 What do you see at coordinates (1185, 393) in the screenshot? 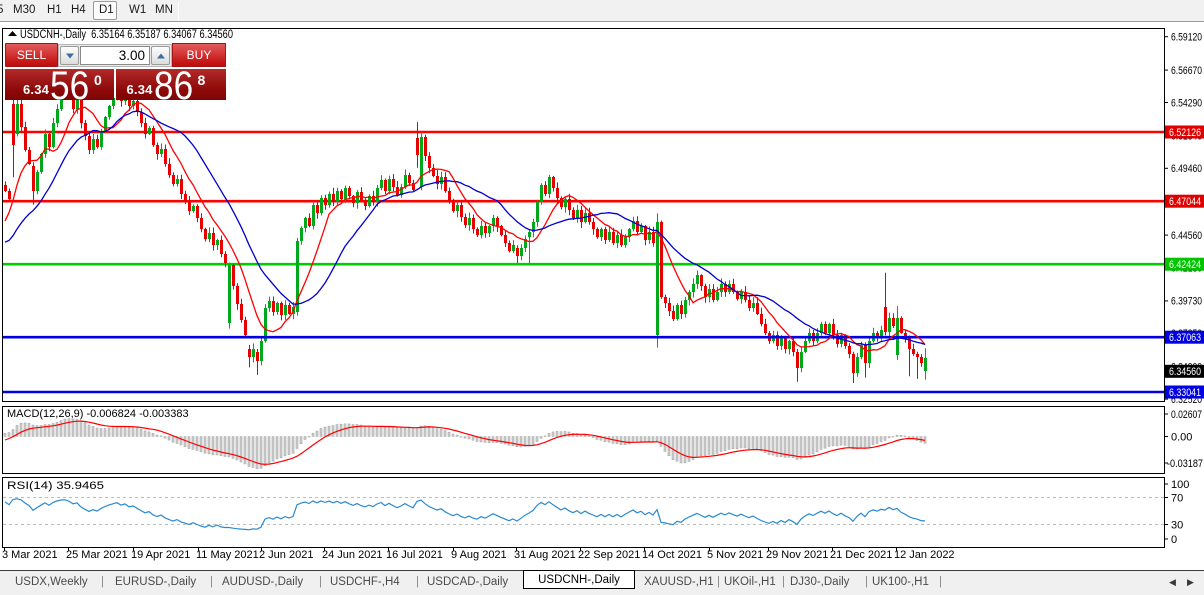
I see `svg-text: 6.33041` at bounding box center [1185, 393].